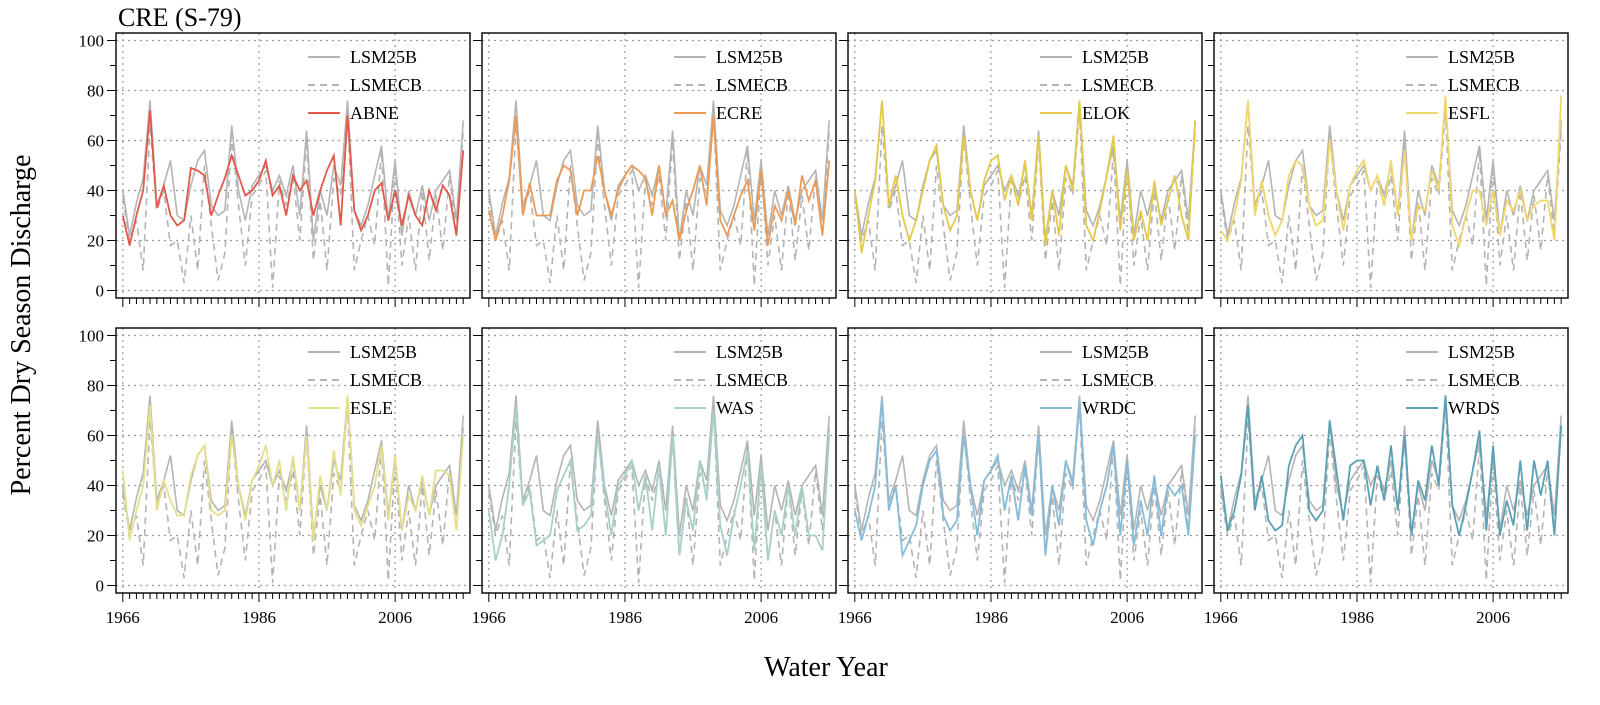  Describe the element at coordinates (1106, 113) in the screenshot. I see `legend-label-elok: ELOK` at that location.